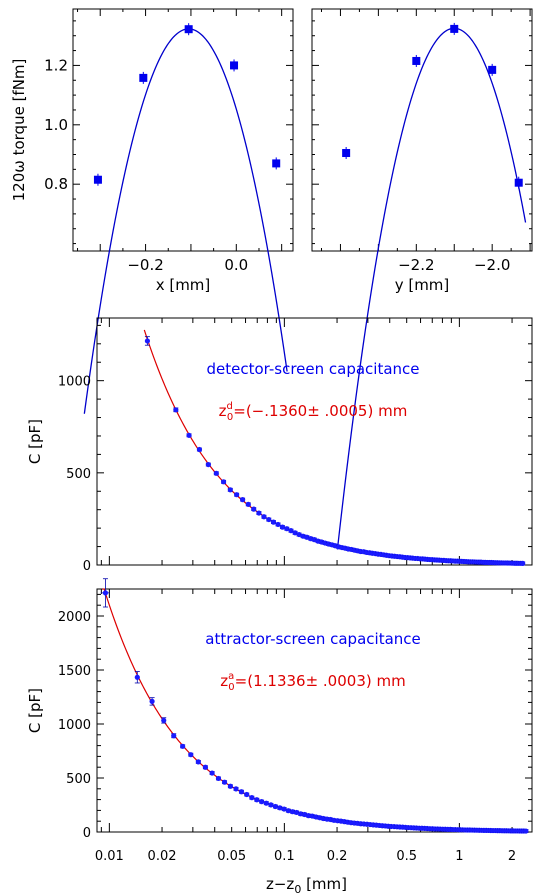 The image size is (534, 895). What do you see at coordinates (56, 65) in the screenshot?
I see `y-tick-label: 1.2` at bounding box center [56, 65].